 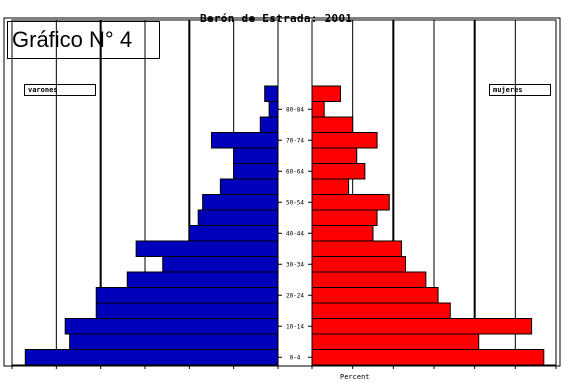 I want to click on legend-females: mujeres, so click(x=520, y=90).